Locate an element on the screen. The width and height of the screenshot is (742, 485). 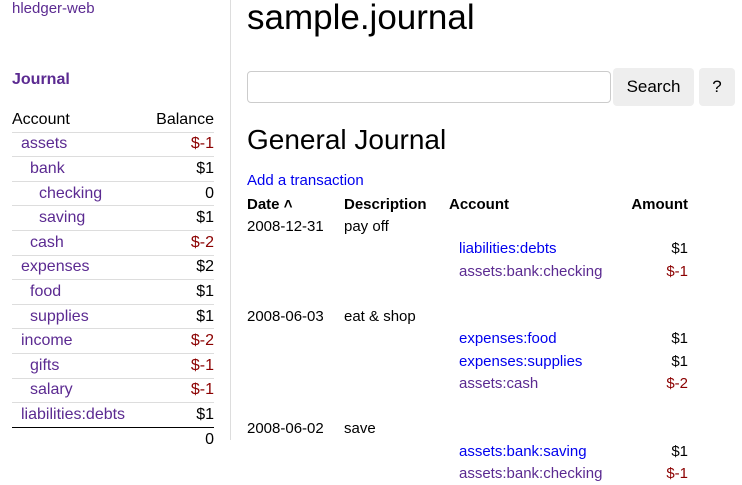
date-header: Date ˄ is located at coordinates (295, 204).